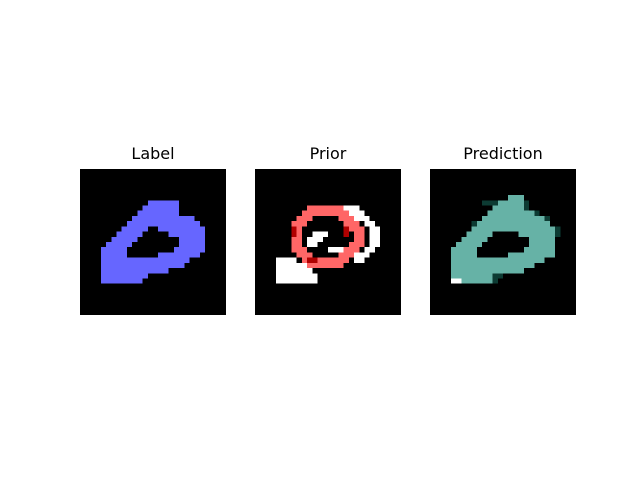 The image size is (640, 480). I want to click on label-mask-region, so click(153, 242).